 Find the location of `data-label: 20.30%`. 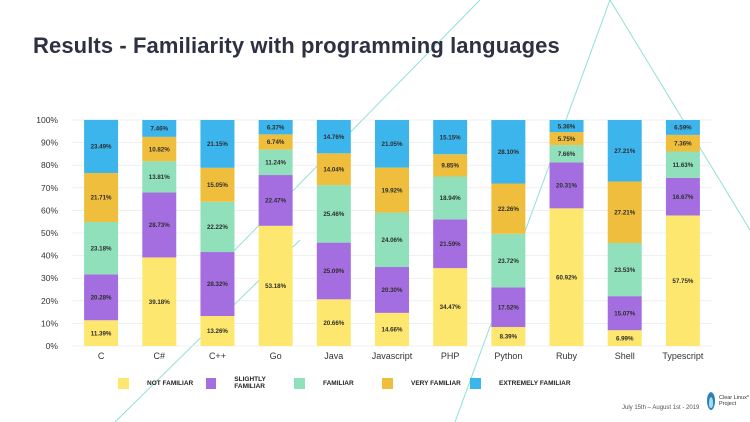

data-label: 20.30% is located at coordinates (392, 290).